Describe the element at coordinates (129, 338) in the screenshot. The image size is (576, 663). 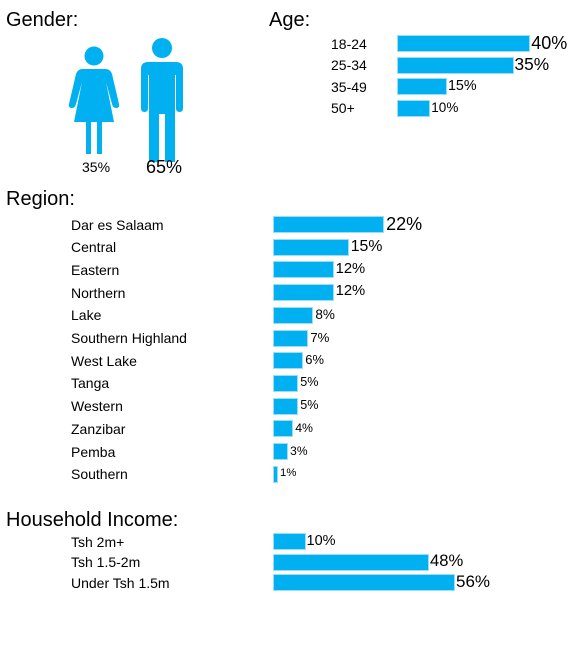
I see `category-label: Southern Highland` at that location.